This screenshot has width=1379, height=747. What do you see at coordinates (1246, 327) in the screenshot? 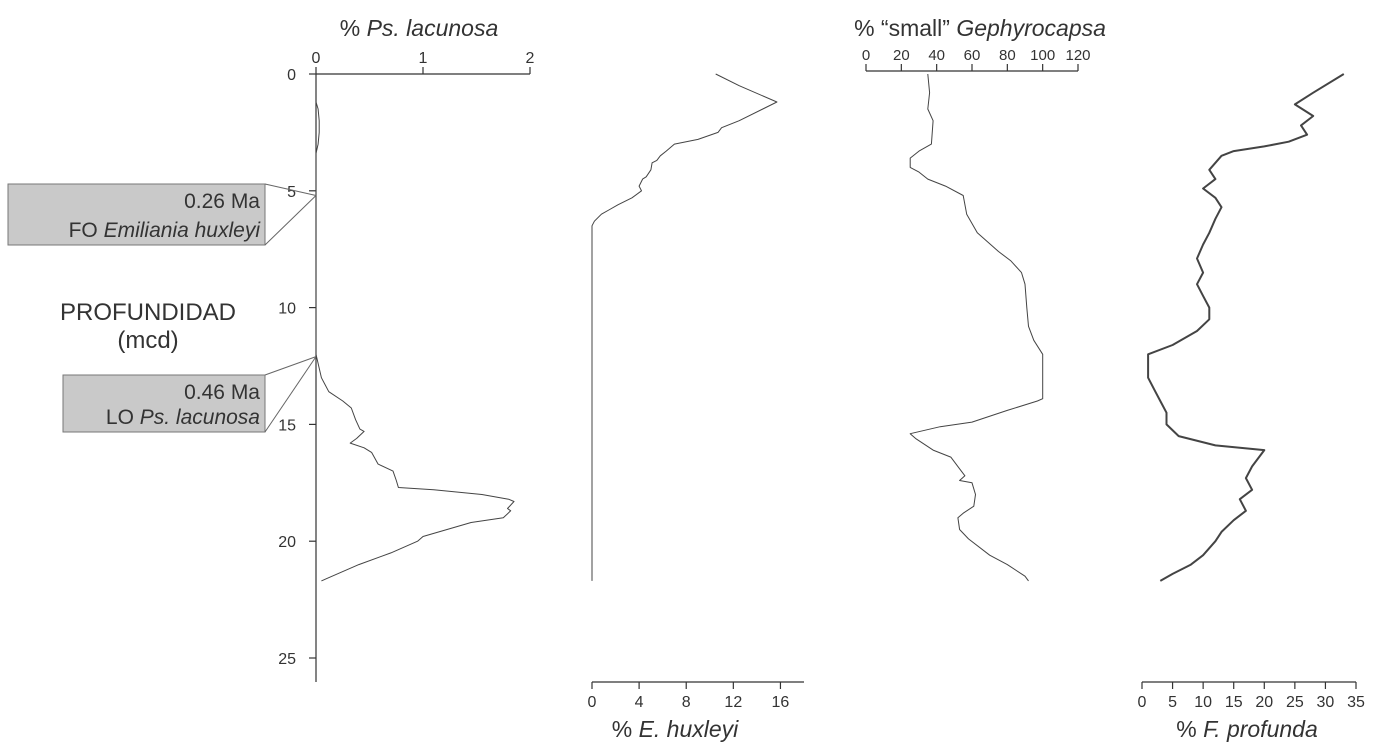
I see `panel-3-series-line` at bounding box center [1246, 327].